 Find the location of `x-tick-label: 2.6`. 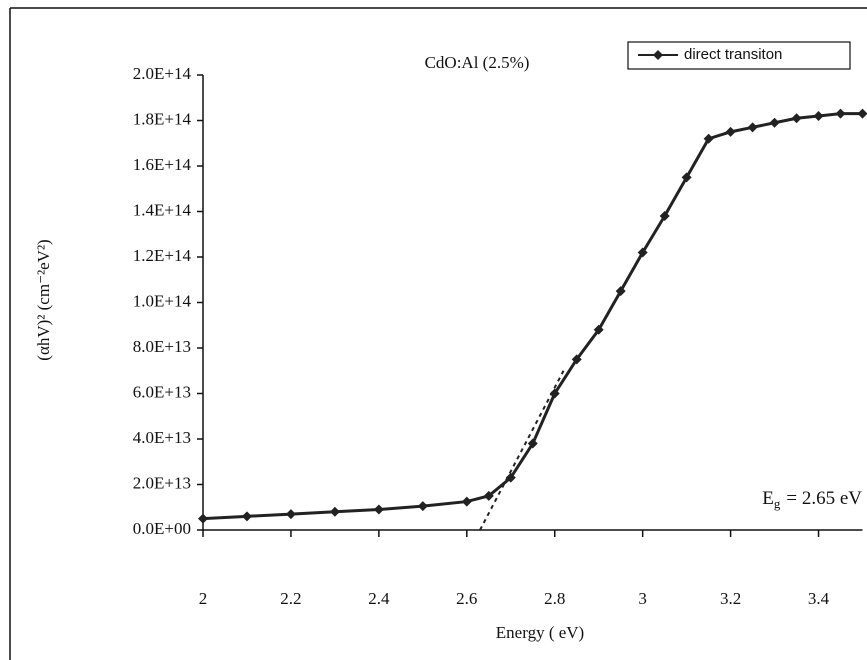

x-tick-label: 2.6 is located at coordinates (466, 598).